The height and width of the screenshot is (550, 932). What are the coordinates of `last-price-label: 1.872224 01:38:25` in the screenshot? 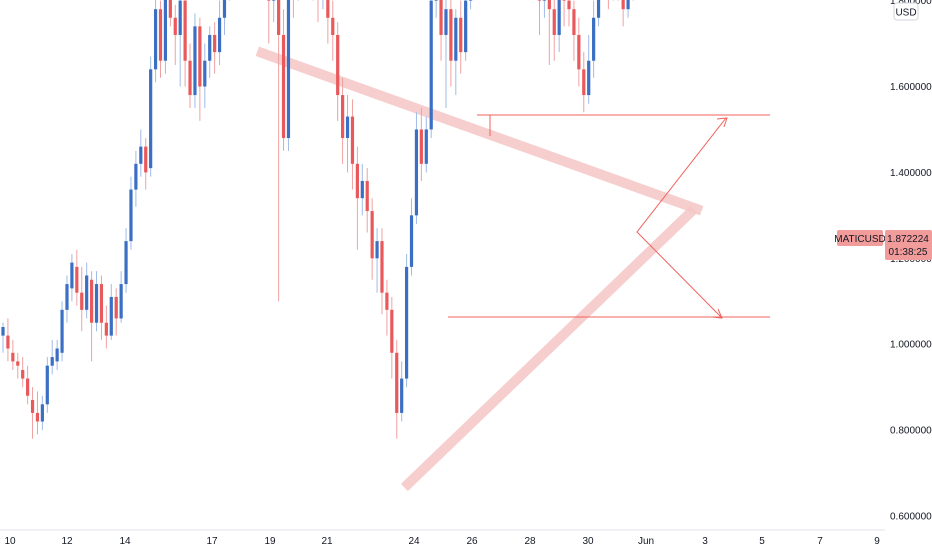 It's located at (908, 245).